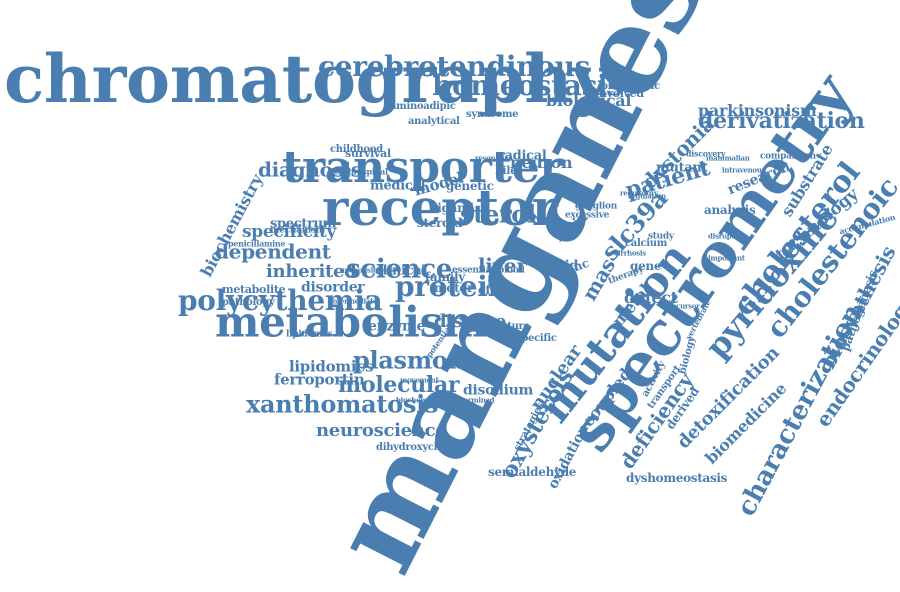  What do you see at coordinates (498, 214) in the screenshot?
I see `word-sterol: sterol` at bounding box center [498, 214].